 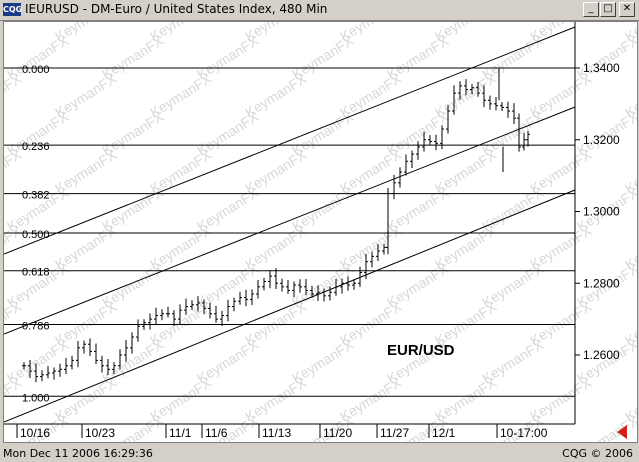 I want to click on status-bar: Mon Dec 11 2006 16:29:36 CQG © 2006, so click(x=319, y=453).